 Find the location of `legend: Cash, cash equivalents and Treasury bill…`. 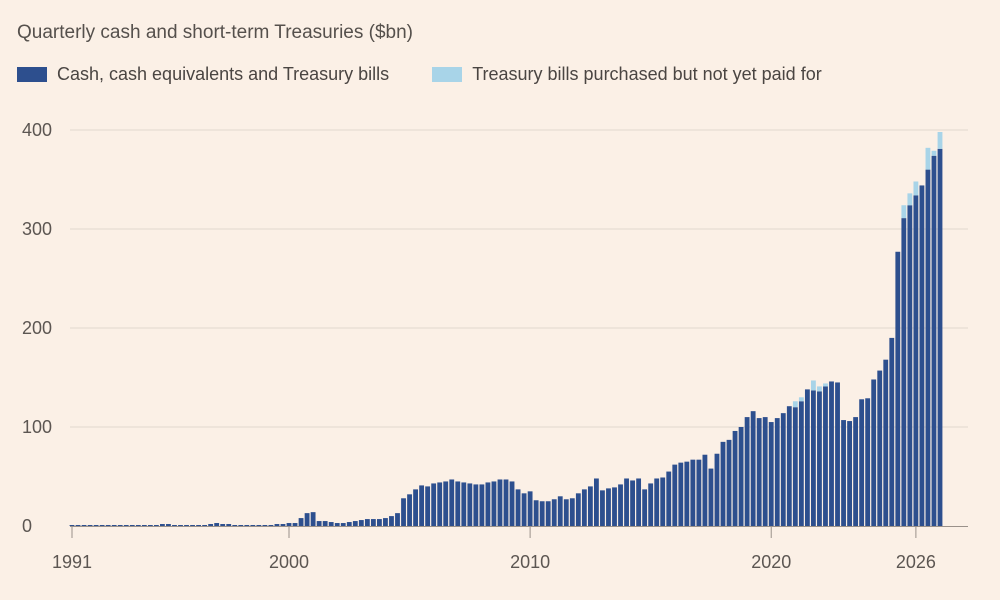

legend: Cash, cash equivalents and Treasury bill… is located at coordinates (441, 74).